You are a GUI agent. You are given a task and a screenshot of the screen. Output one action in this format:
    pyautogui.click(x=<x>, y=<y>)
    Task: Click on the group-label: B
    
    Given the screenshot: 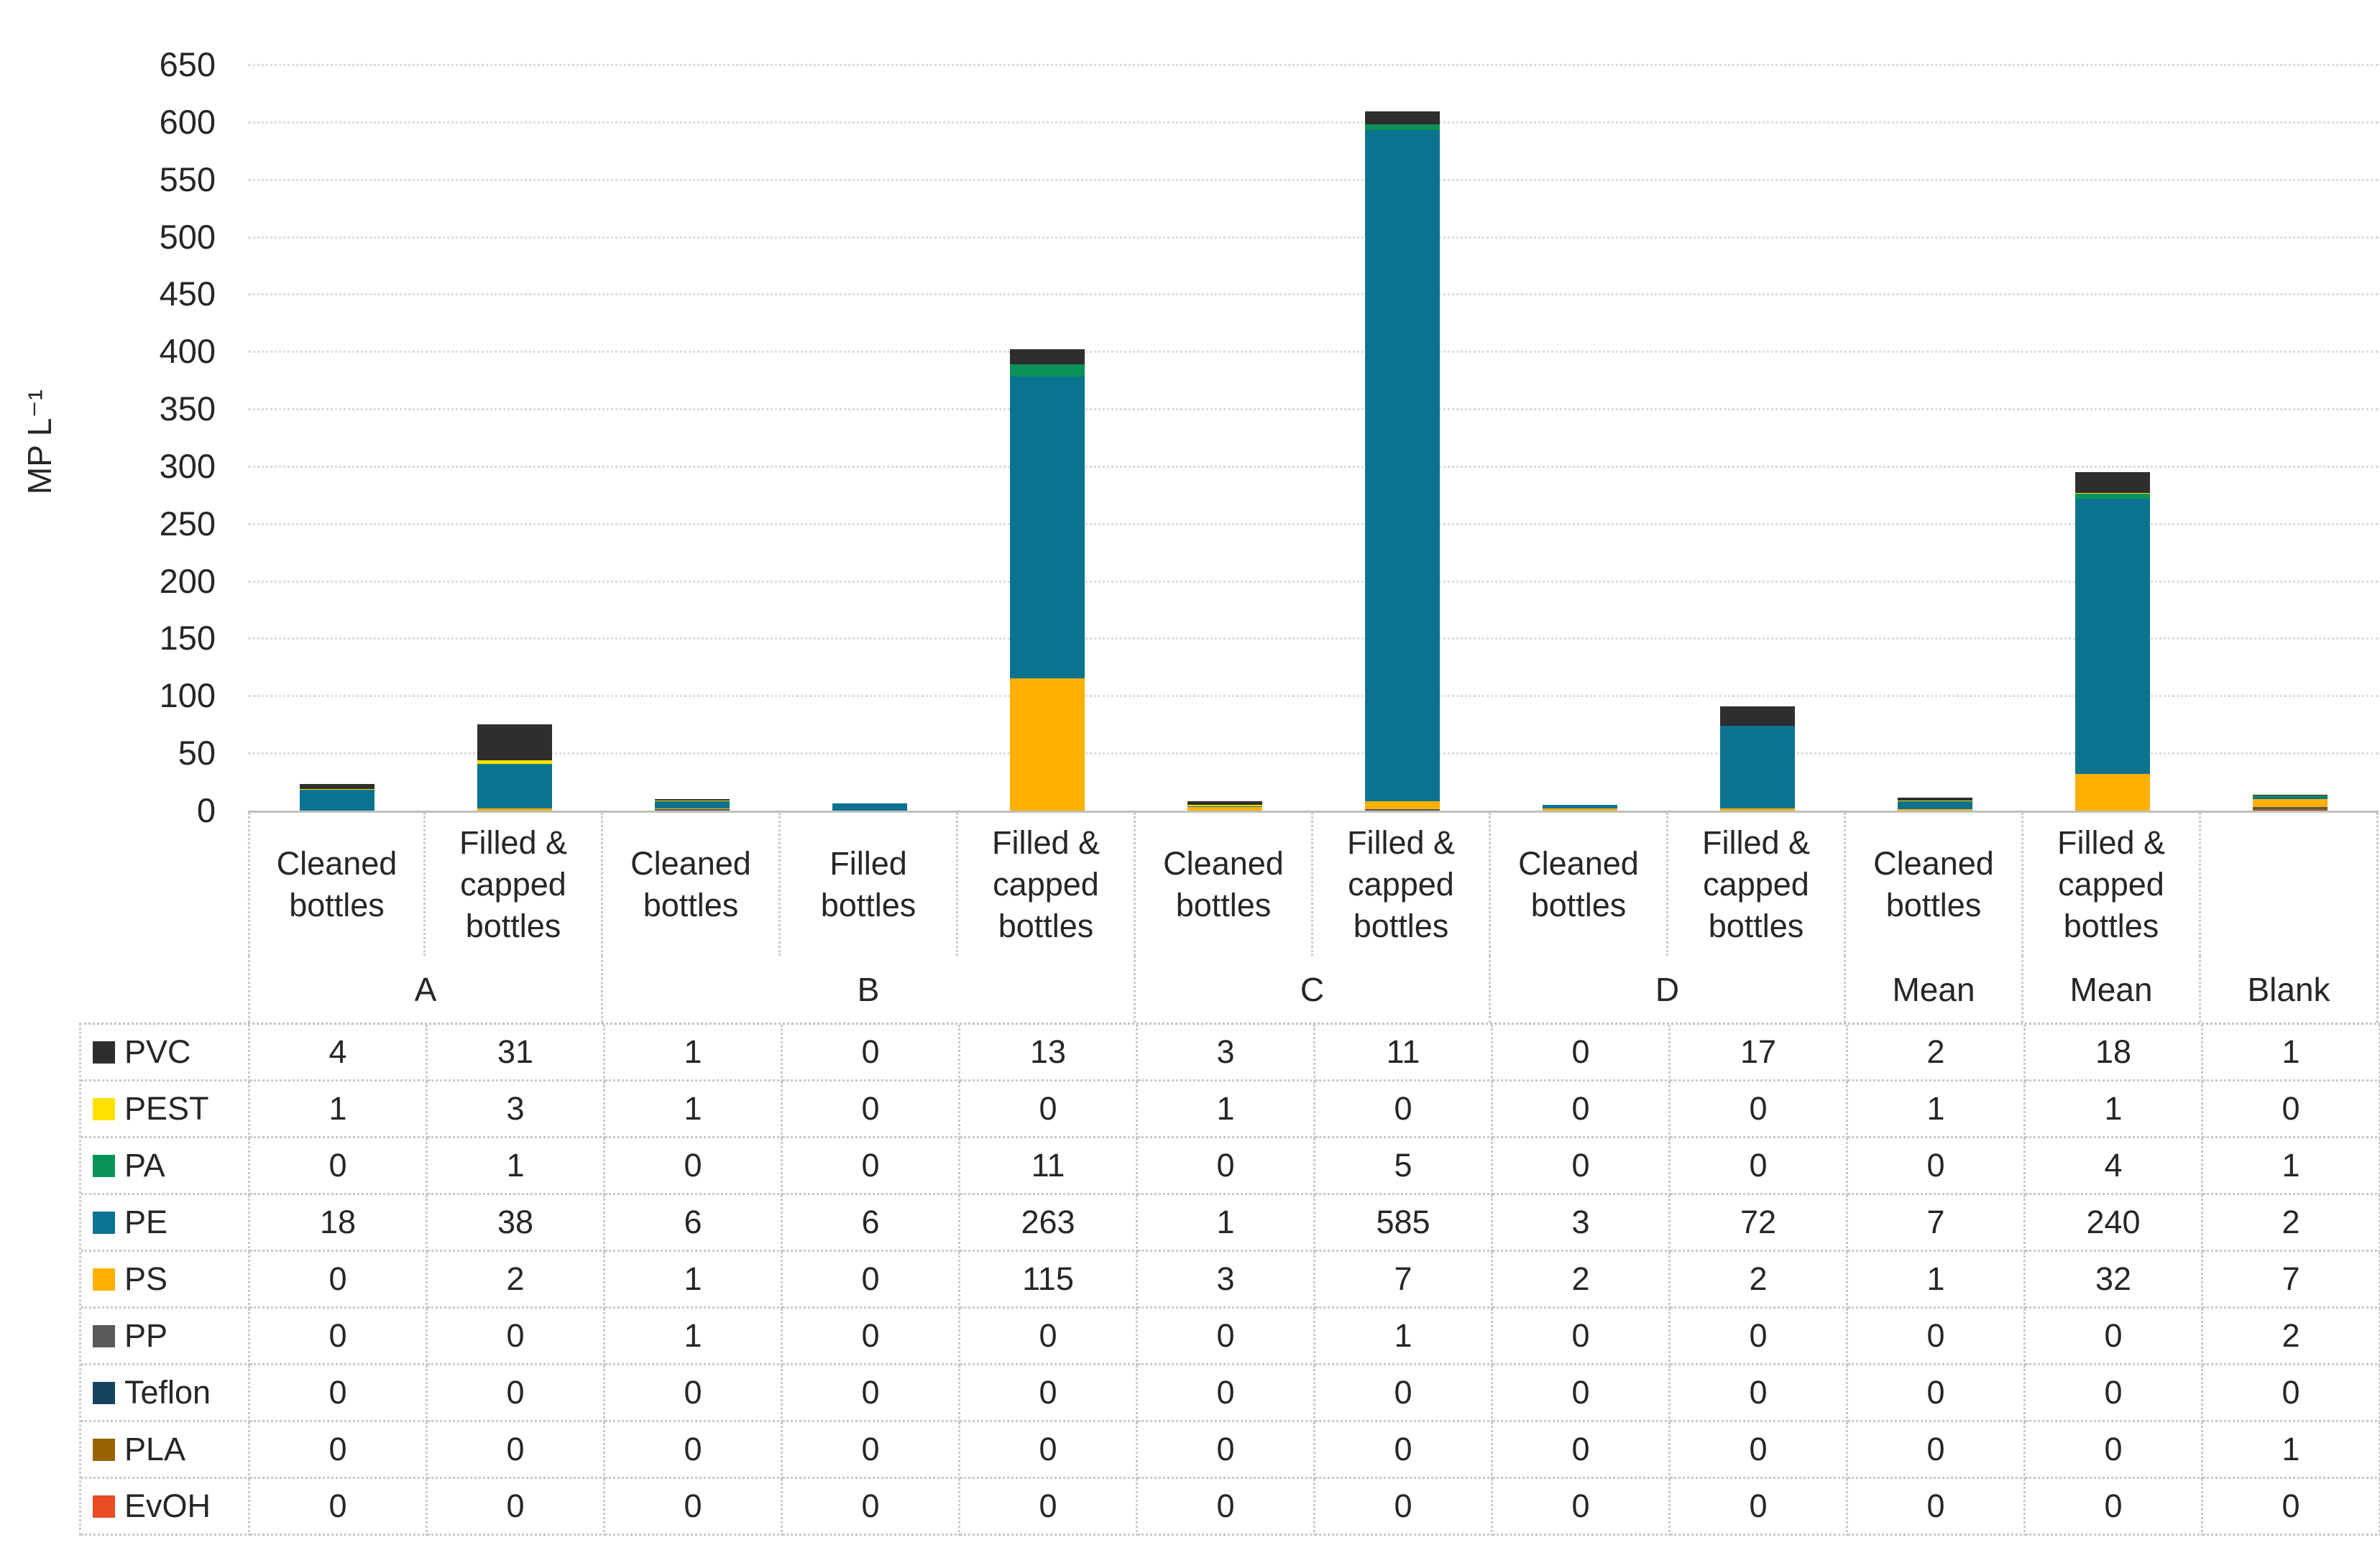 What is the action you would take?
    pyautogui.click(x=868, y=989)
    